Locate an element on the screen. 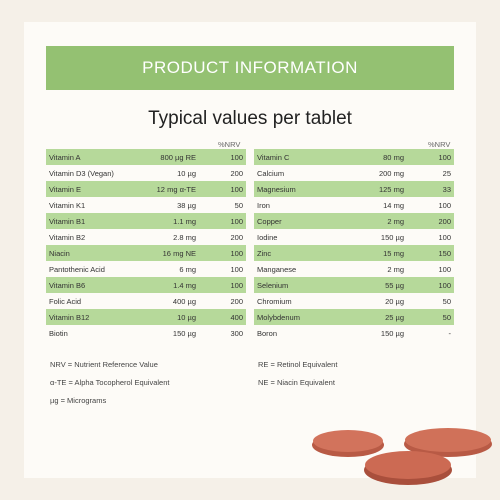 This screenshot has width=500, height=500. nutrient-name: Vitamin E is located at coordinates (65, 189).